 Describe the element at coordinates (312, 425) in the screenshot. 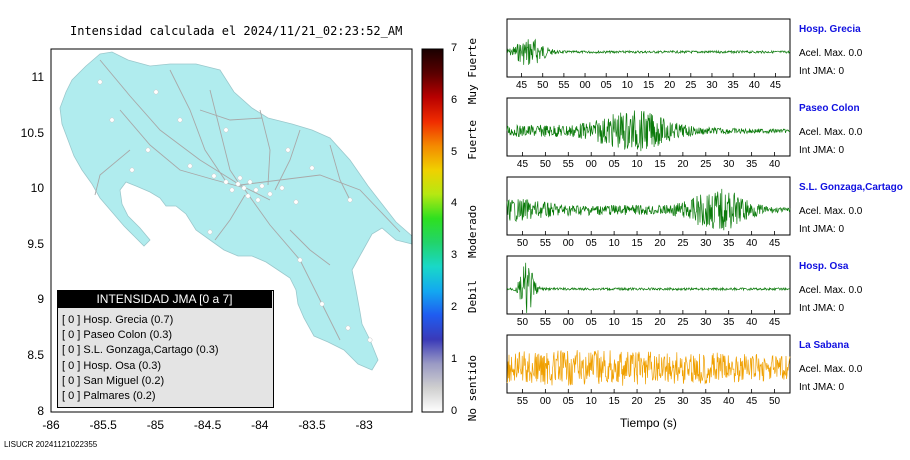

I see `map-x-tick: -83.5` at that location.